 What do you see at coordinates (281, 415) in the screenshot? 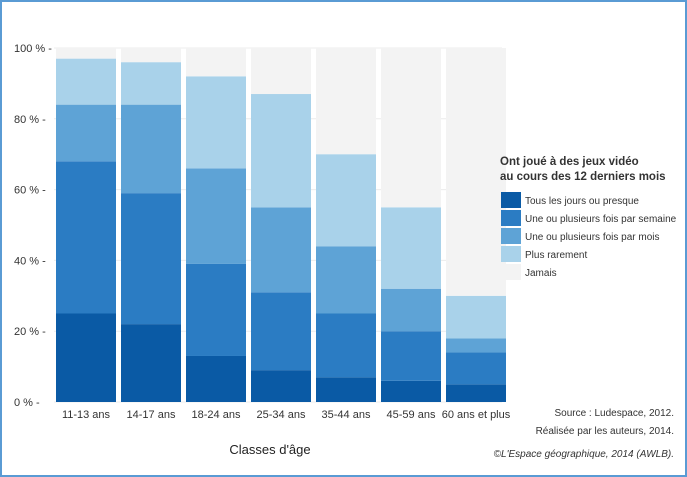
I see `x-tick-label: 25-34 ans` at bounding box center [281, 415].